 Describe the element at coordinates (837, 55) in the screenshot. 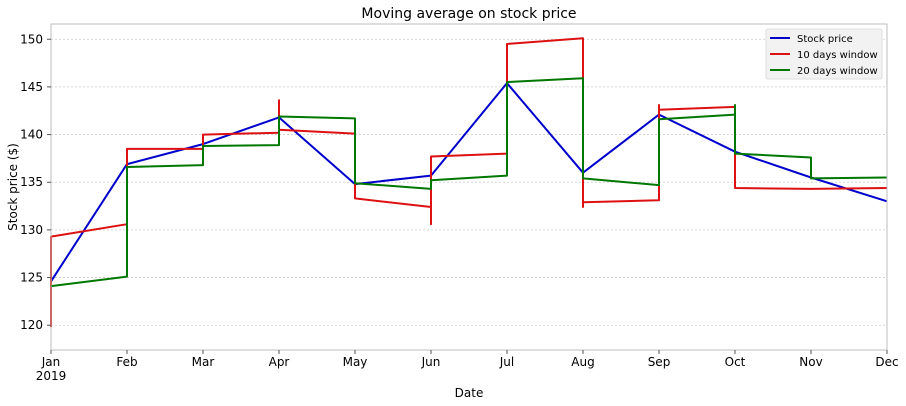

I see `legend-label-10-days-window: 10 days window` at that location.